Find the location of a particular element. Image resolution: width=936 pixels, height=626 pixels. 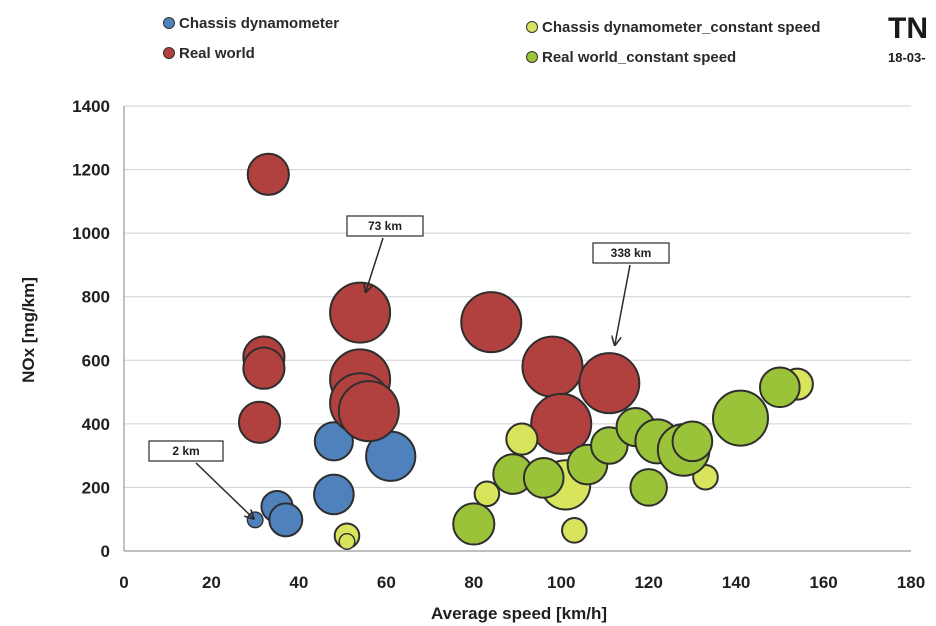

legend-marker-chassis-dynamometer-constant-speed is located at coordinates (532, 27).